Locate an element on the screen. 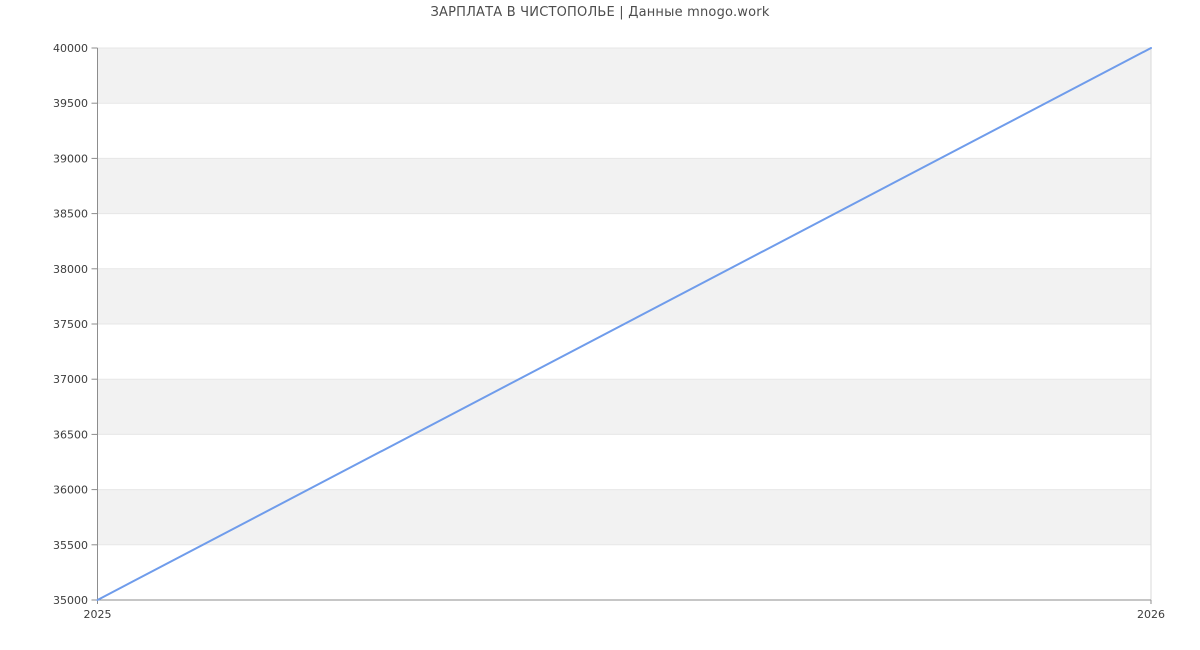 This screenshot has height=650, width=1200. y-tick-label: 39000 is located at coordinates (70, 158).